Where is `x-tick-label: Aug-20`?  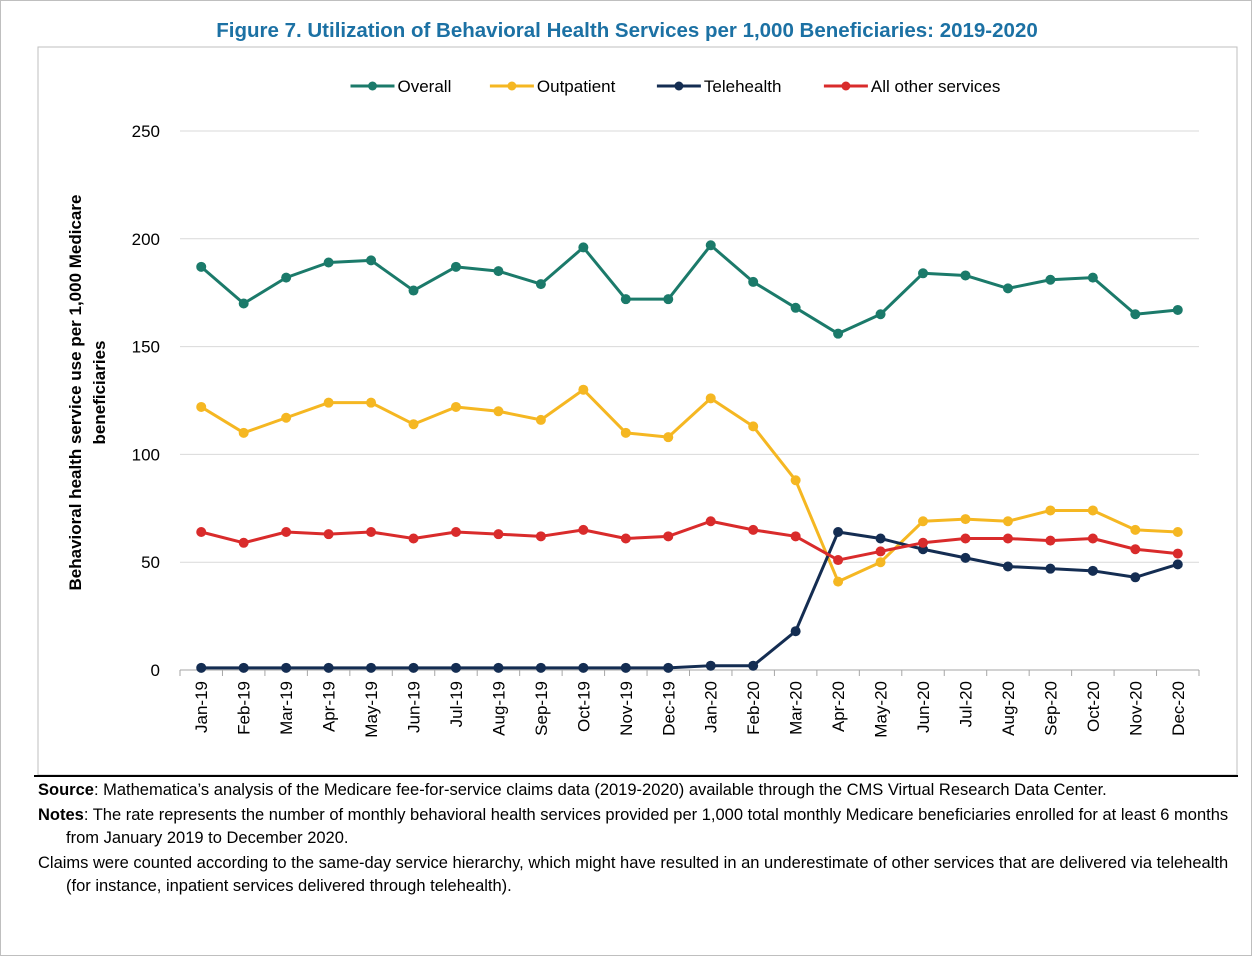
x-tick-label: Aug-20 is located at coordinates (1008, 708).